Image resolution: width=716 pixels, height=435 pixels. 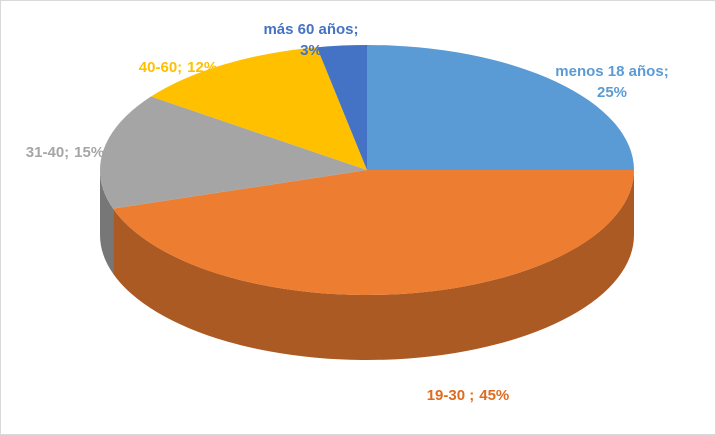 What do you see at coordinates (45, 152) in the screenshot?
I see `label-category: 31-40` at bounding box center [45, 152].